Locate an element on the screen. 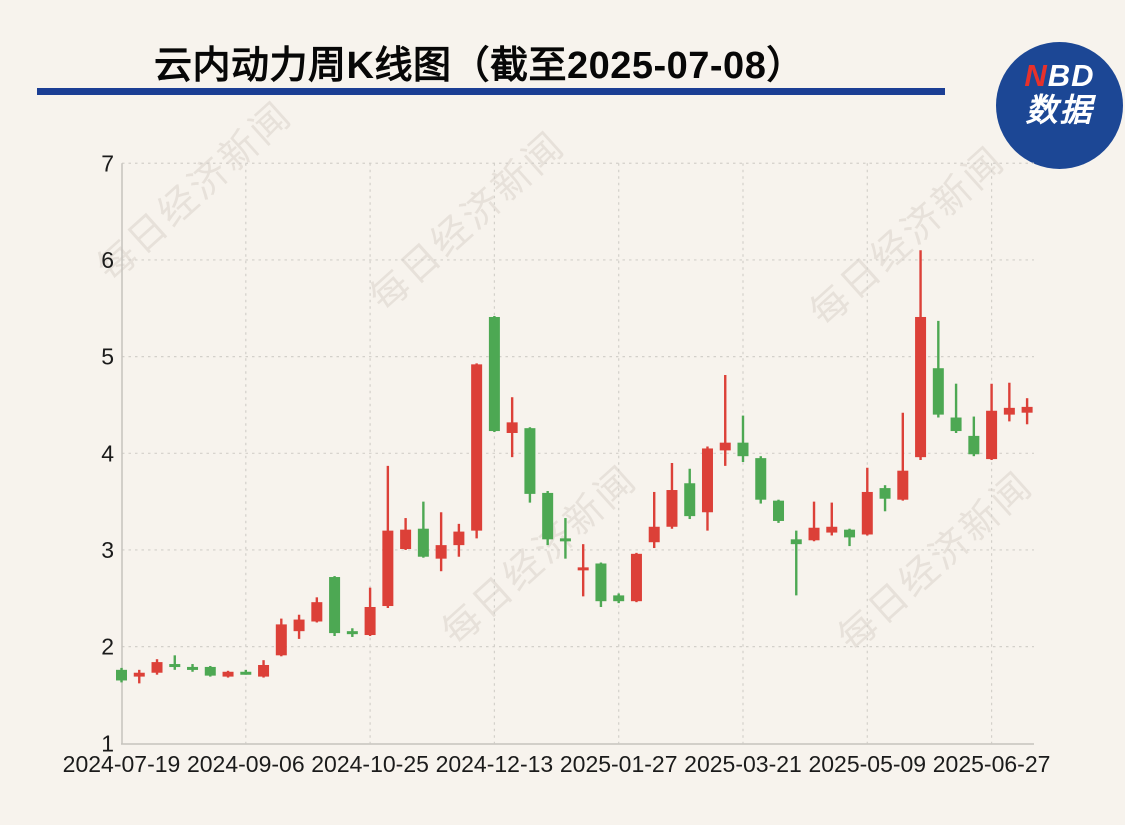 The image size is (1125, 825). nbd-logo-bd: BD is located at coordinates (1071, 75).